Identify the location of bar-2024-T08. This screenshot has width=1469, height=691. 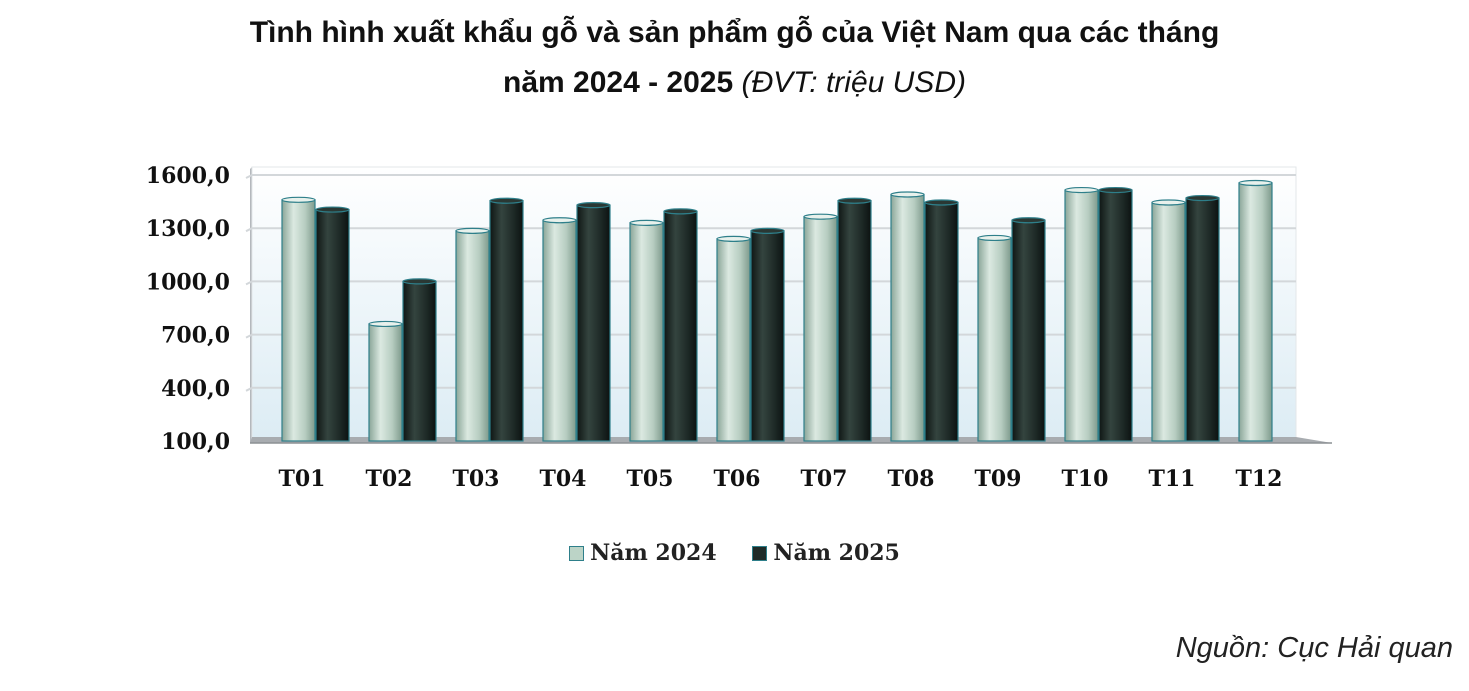
(907, 316).